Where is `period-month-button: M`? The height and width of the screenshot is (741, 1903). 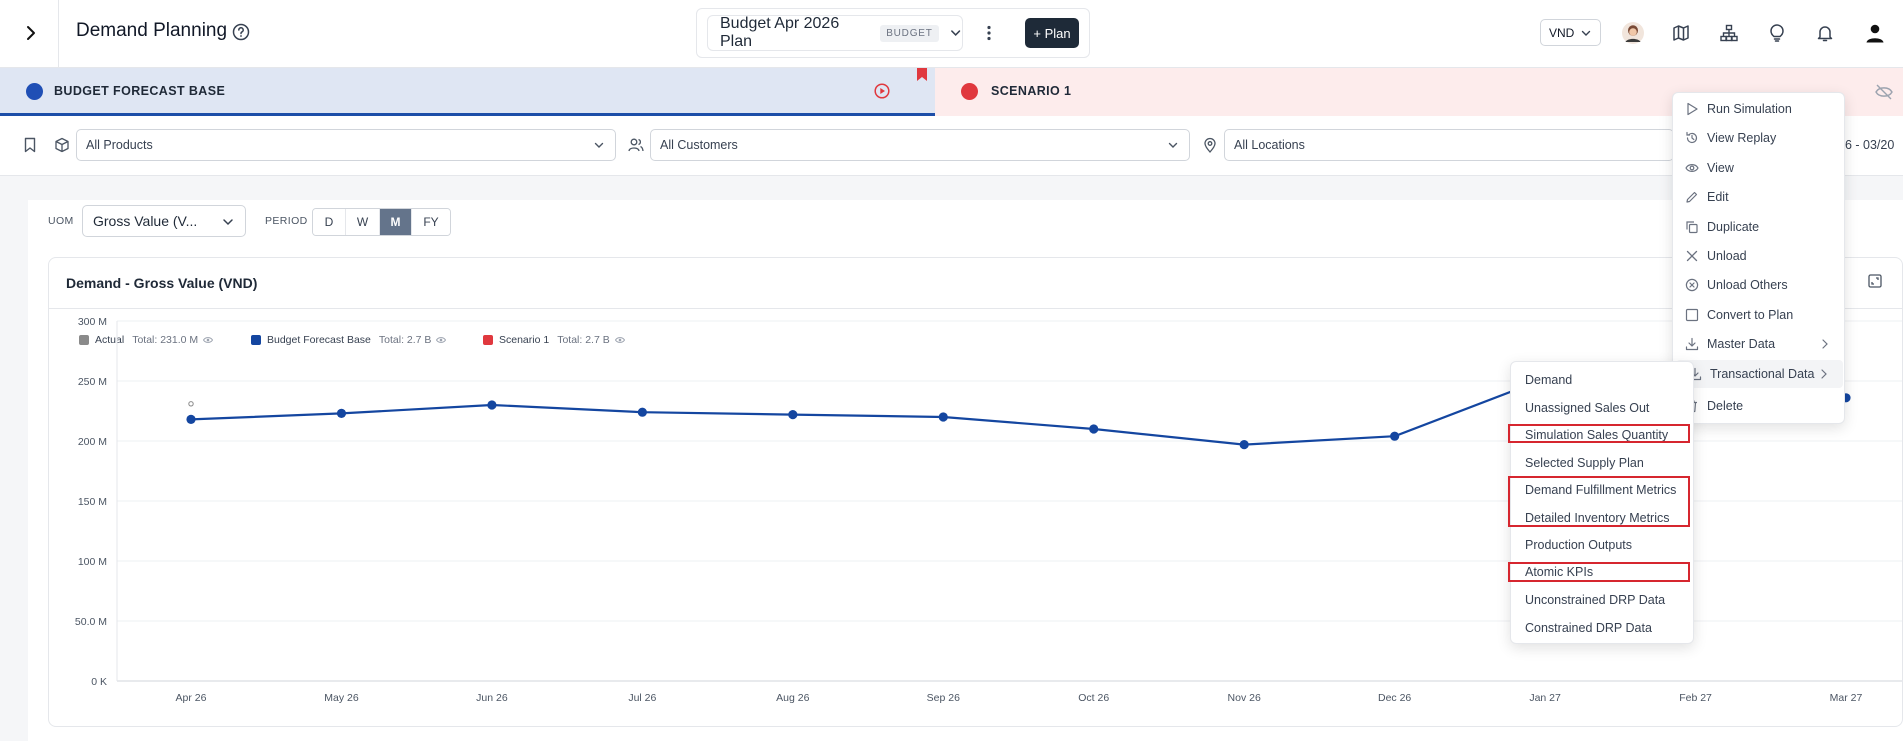 period-month-button: M is located at coordinates (396, 222).